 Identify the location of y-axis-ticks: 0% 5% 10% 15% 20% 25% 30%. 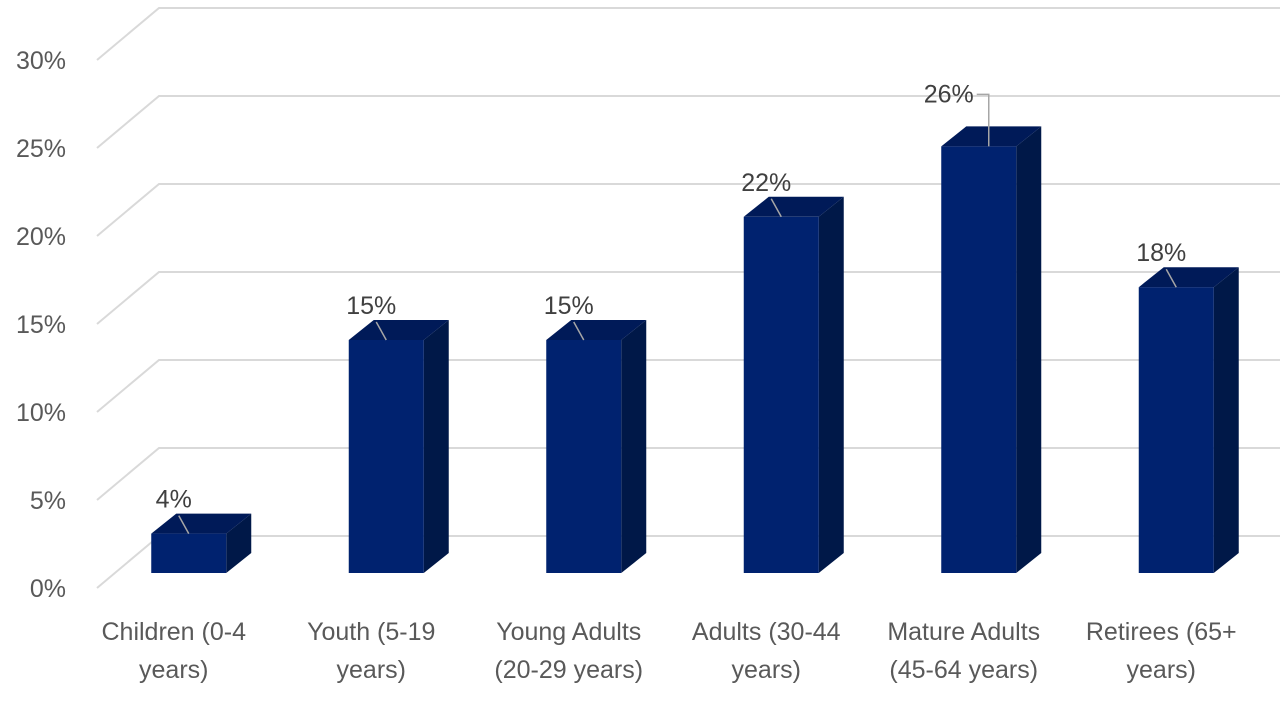
(41, 325).